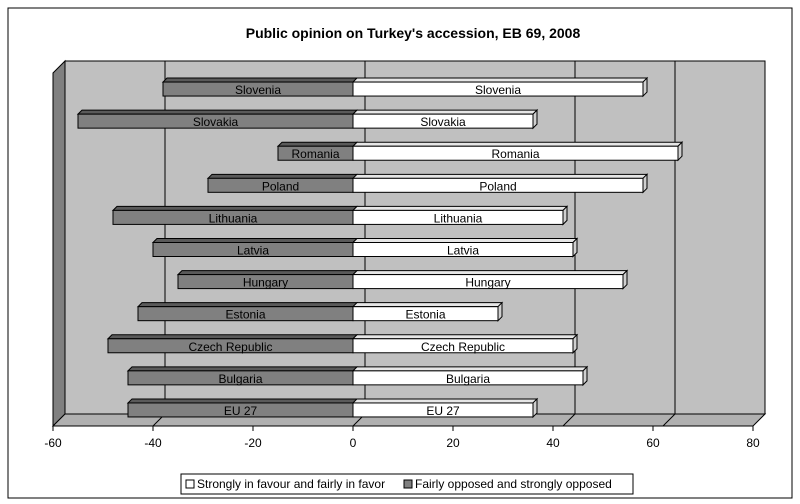 Image resolution: width=800 pixels, height=504 pixels. Describe the element at coordinates (253, 251) in the screenshot. I see `bar-opposed-label: Latvia` at that location.